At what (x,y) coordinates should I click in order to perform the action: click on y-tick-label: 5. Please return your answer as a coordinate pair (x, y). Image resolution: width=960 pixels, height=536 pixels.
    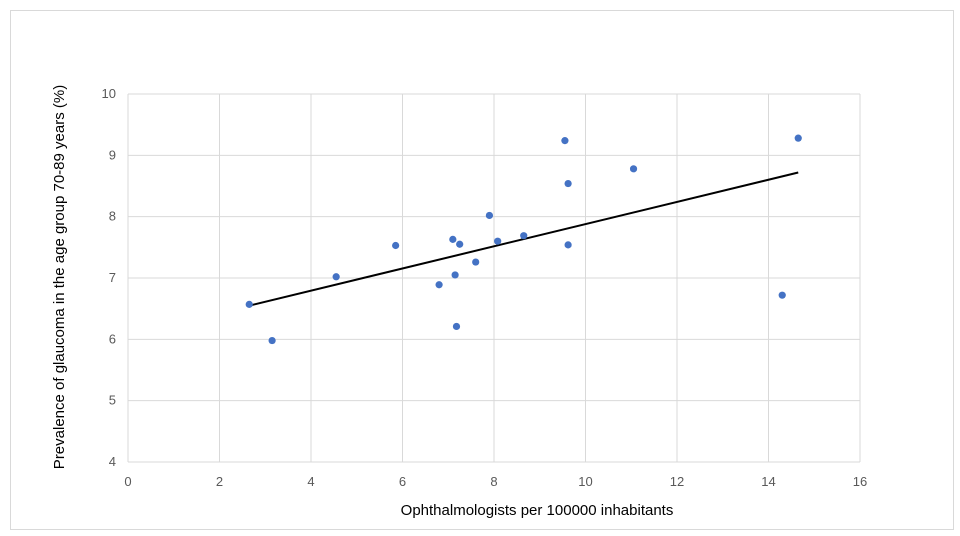
    Looking at the image, I should click on (112, 400).